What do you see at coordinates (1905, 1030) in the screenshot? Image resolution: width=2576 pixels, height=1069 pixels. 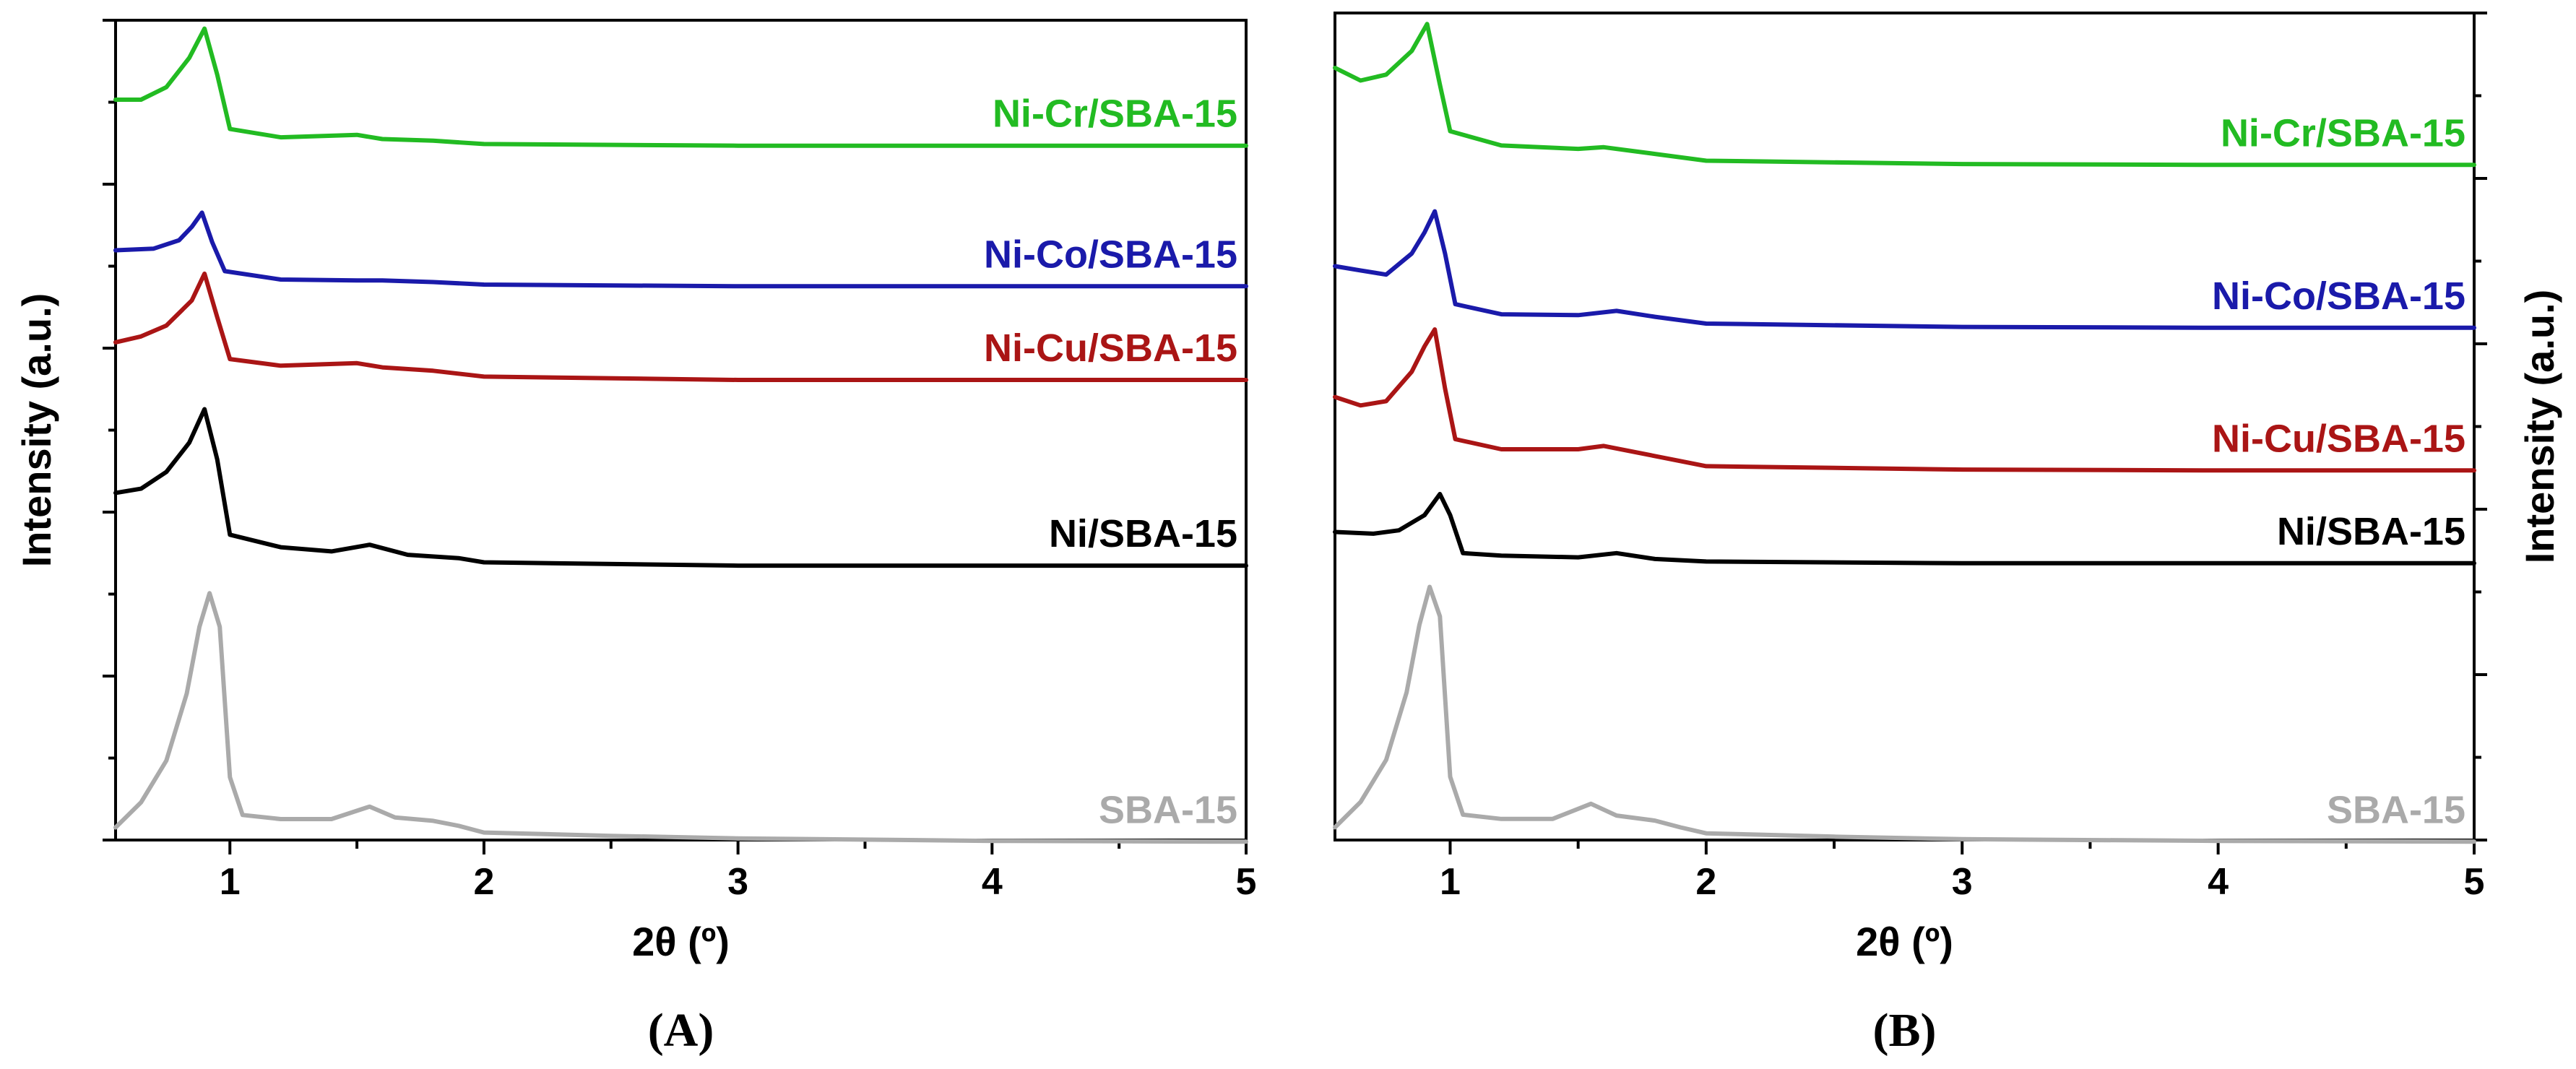 I see `panel-label: (B)` at bounding box center [1905, 1030].